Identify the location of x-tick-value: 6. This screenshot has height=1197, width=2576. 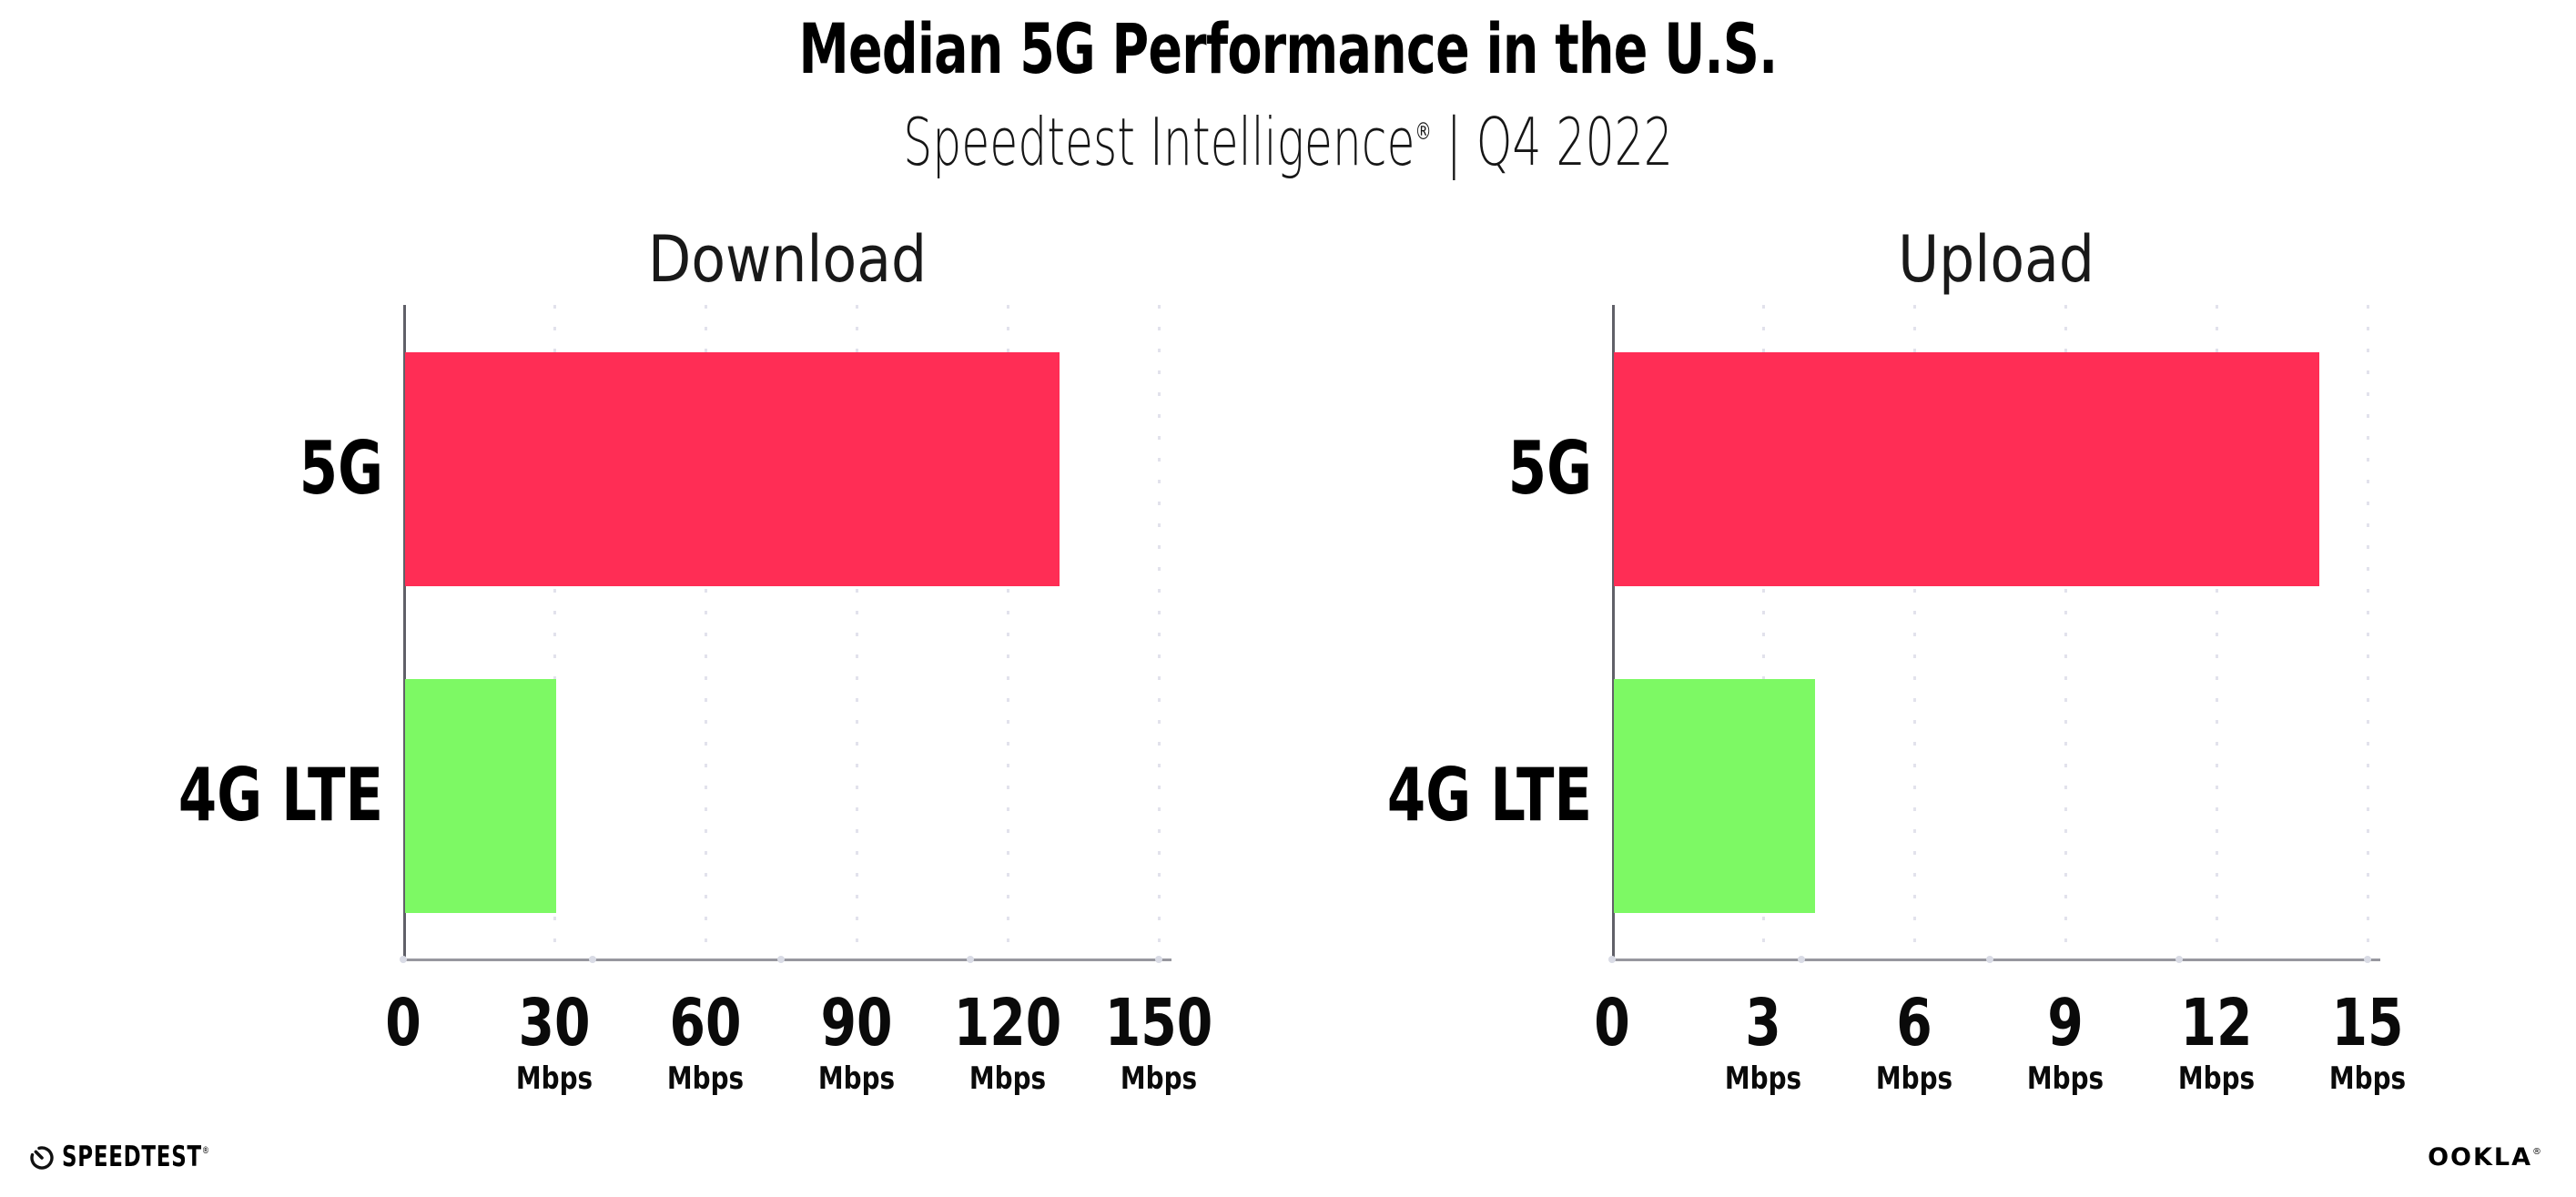
(1914, 1023).